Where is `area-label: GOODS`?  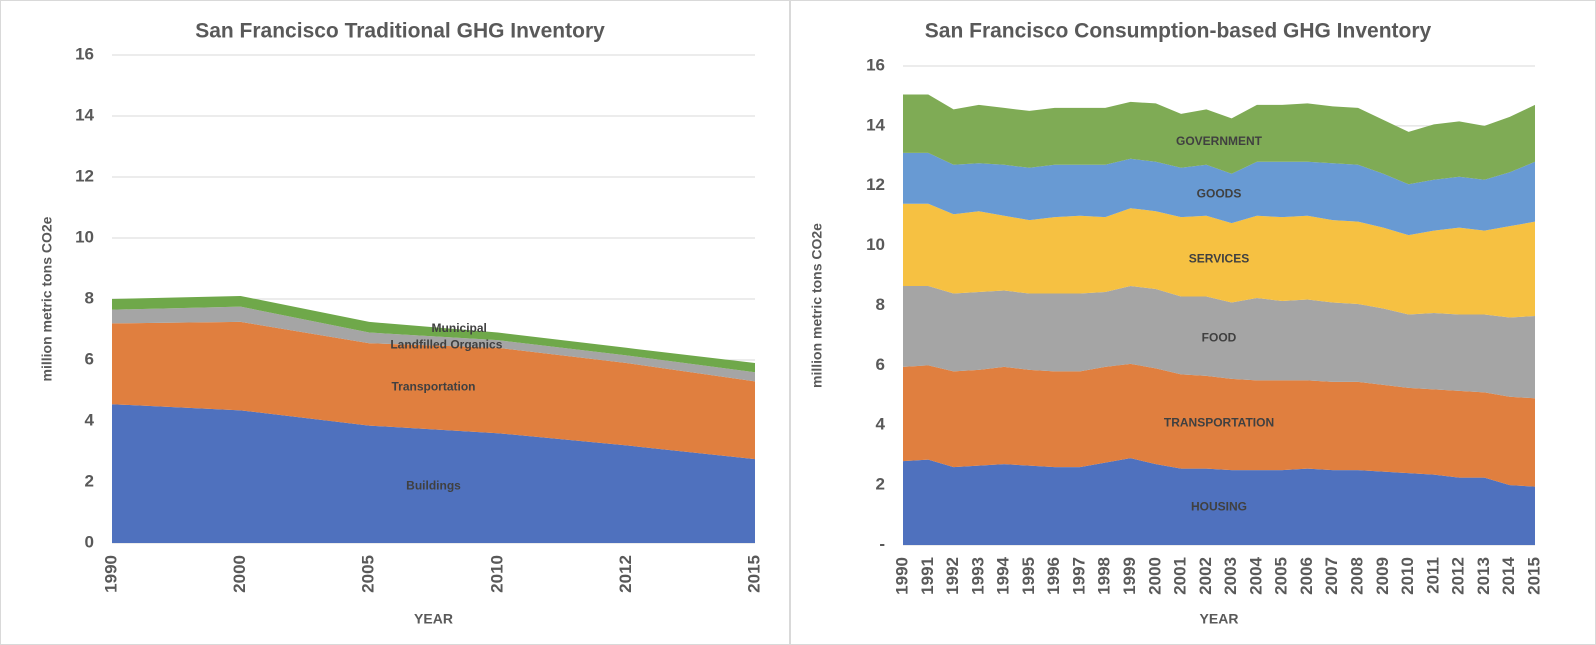 area-label: GOODS is located at coordinates (1219, 194).